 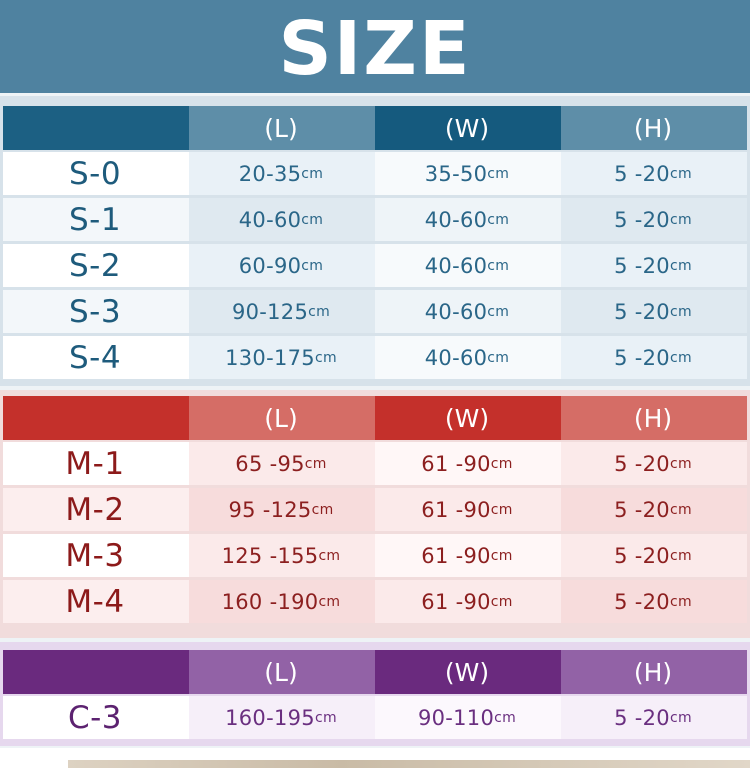 What do you see at coordinates (96, 265) in the screenshot?
I see `size-label: S-2` at bounding box center [96, 265].